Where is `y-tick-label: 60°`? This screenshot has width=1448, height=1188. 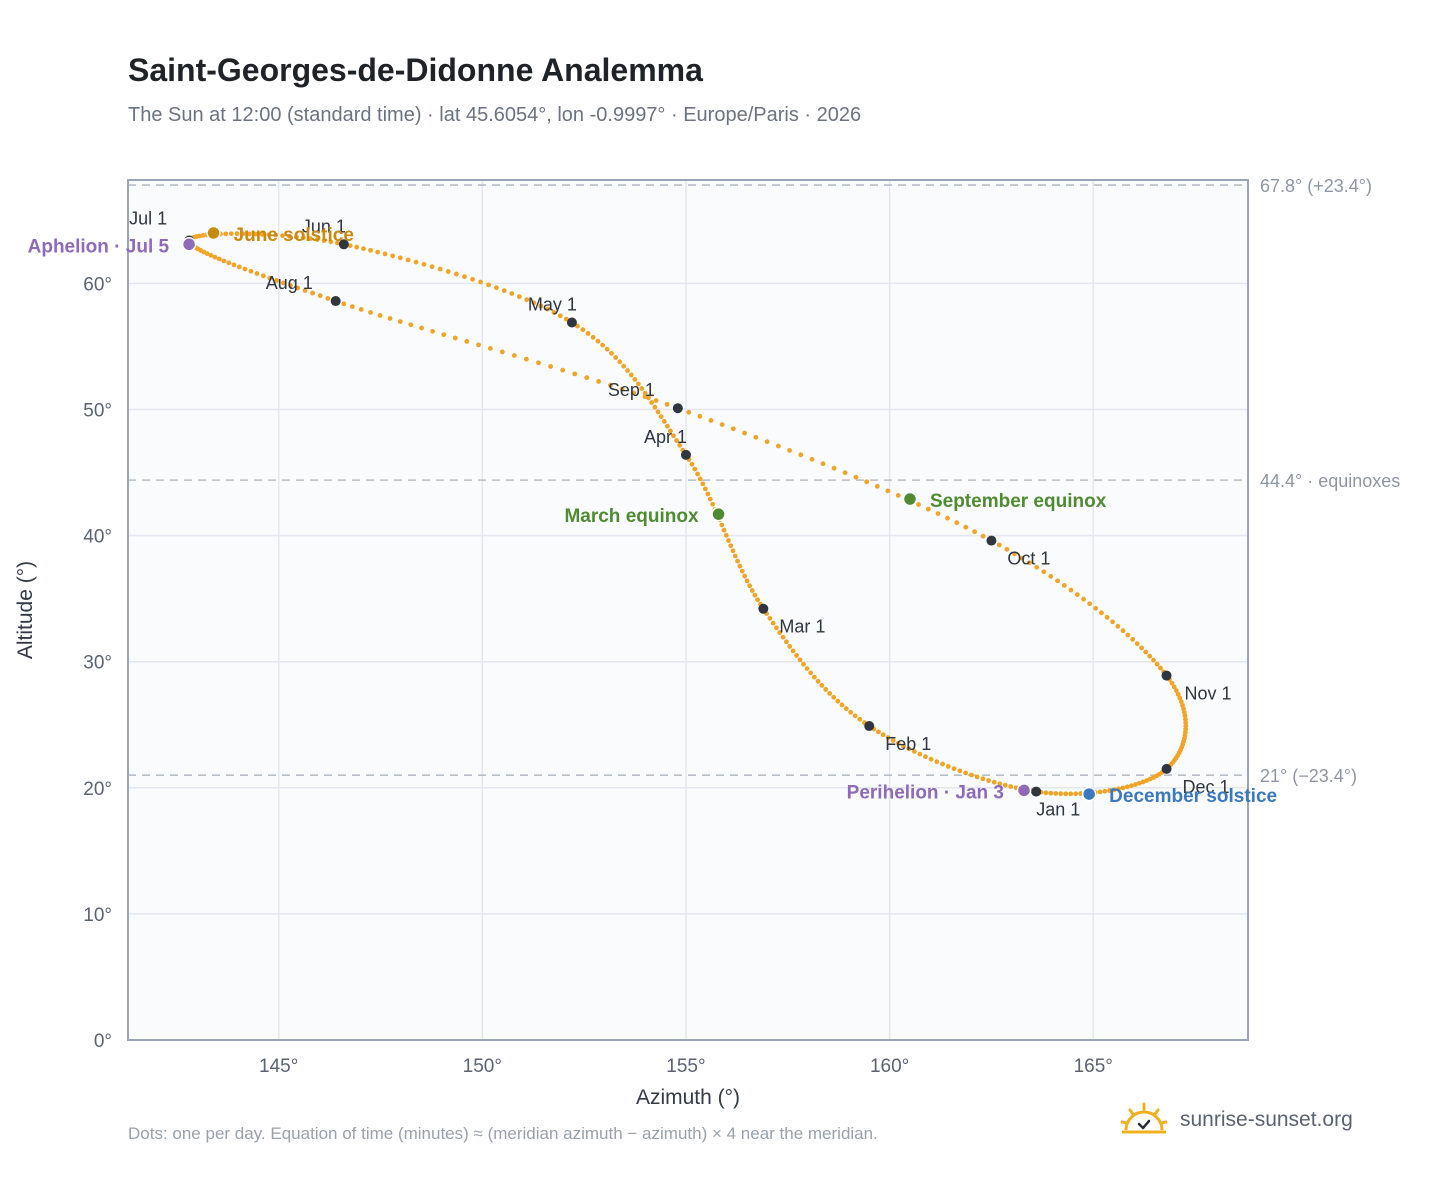 y-tick-label: 60° is located at coordinates (97, 284).